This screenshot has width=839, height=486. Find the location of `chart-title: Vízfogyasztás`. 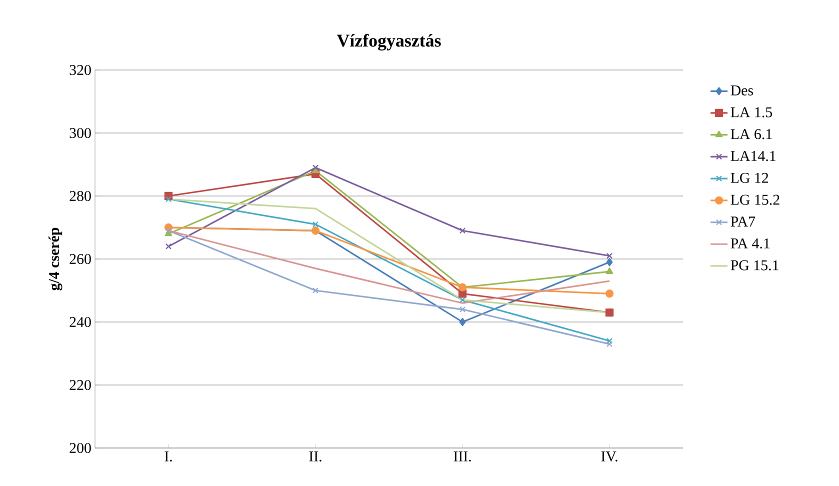

chart-title: Vízfogyasztás is located at coordinates (388, 42).